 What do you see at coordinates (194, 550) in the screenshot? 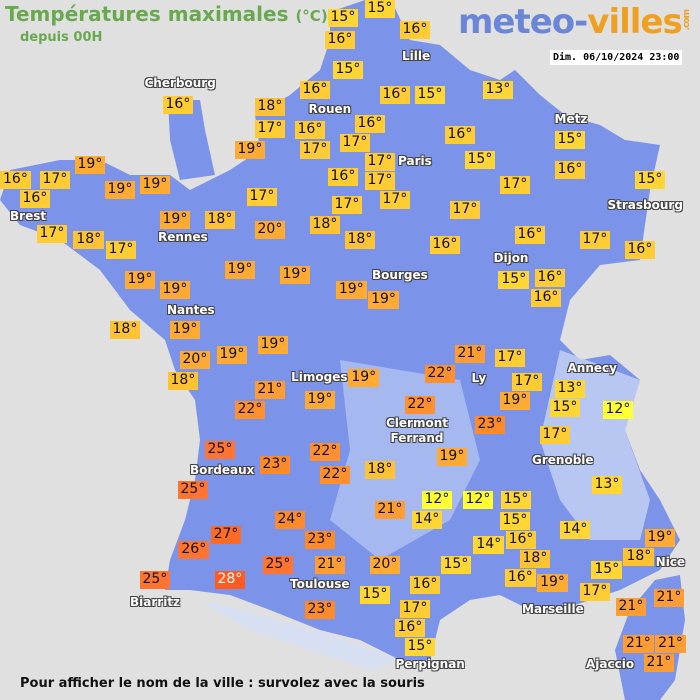
I see `temperature-label: 26°` at bounding box center [194, 550].